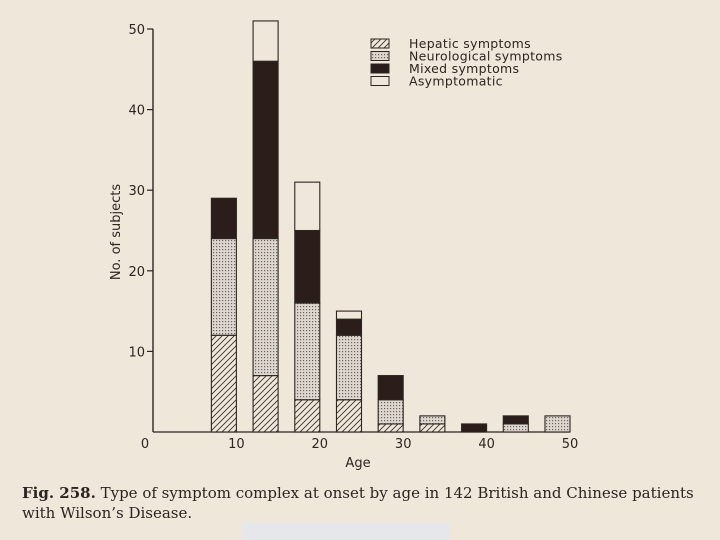 This screenshot has width=720, height=540. I want to click on x-tick-label: 0, so click(145, 444).